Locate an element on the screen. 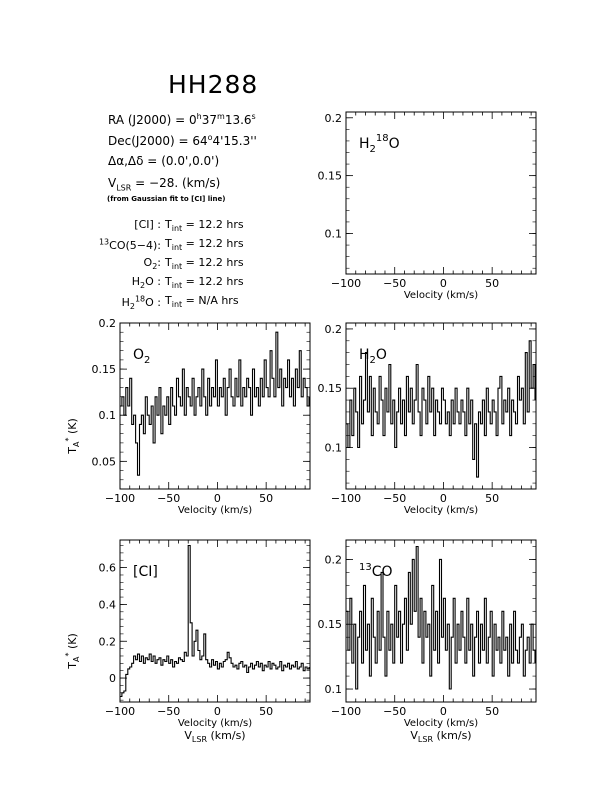  integration-row: H2O : is located at coordinates (146, 282).